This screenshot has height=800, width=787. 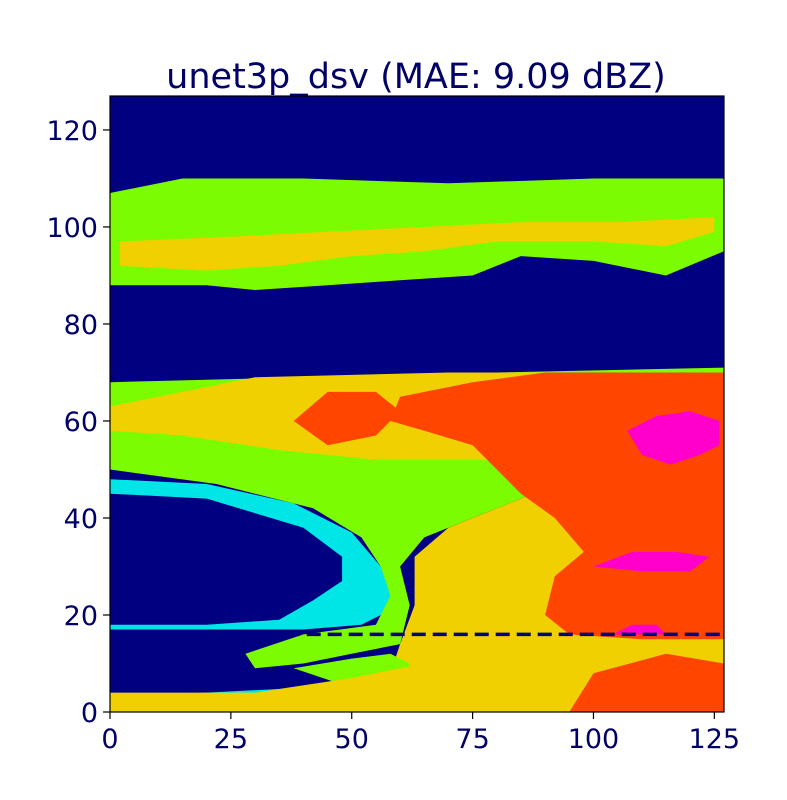 What do you see at coordinates (89, 713) in the screenshot?
I see `y-tick-label: 0` at bounding box center [89, 713].